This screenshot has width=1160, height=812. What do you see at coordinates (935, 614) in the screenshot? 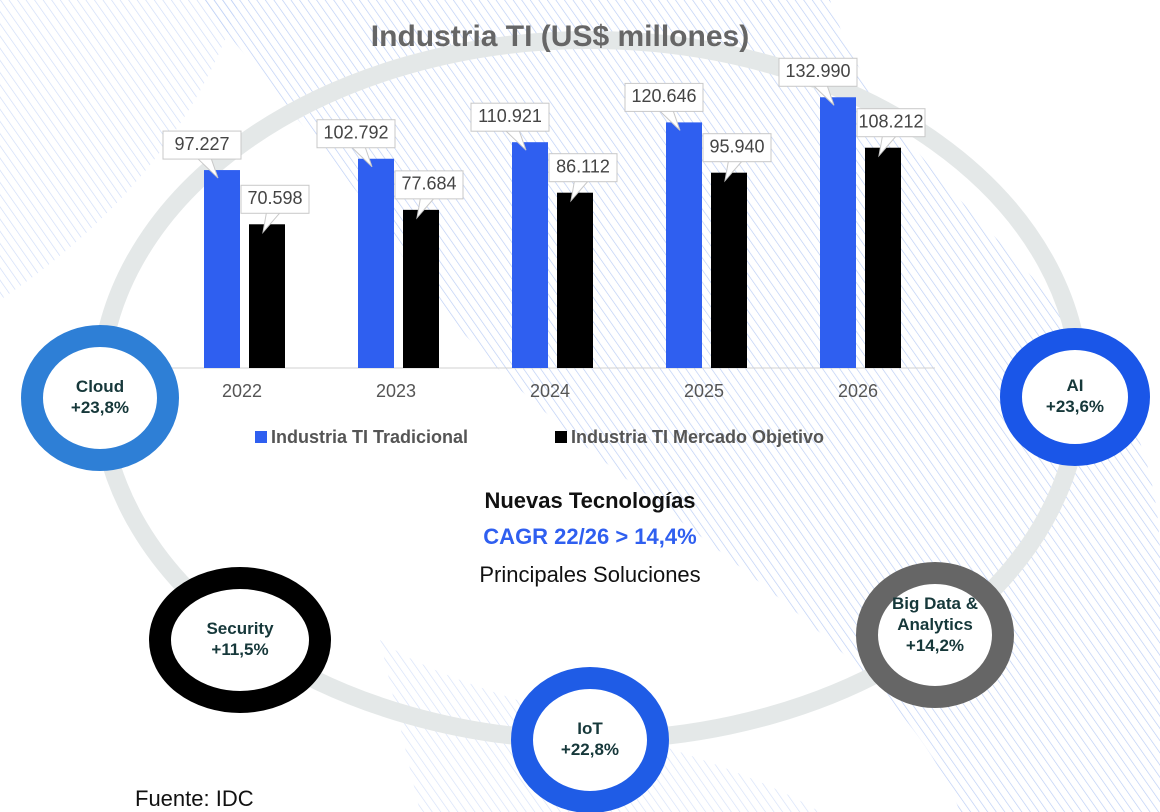
I see `solution-name: Big Data & Analytics` at bounding box center [935, 614].